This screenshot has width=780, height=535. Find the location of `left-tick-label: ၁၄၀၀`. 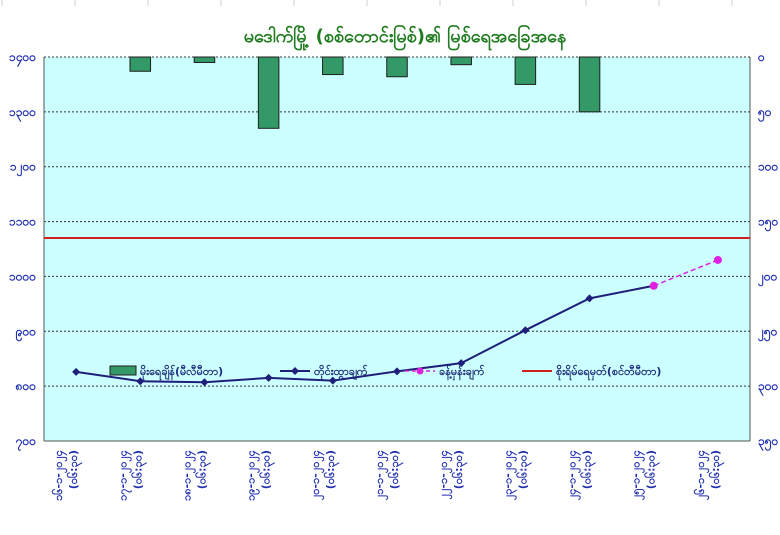

left-tick-label: ၁၄၀၀ is located at coordinates (22, 59).